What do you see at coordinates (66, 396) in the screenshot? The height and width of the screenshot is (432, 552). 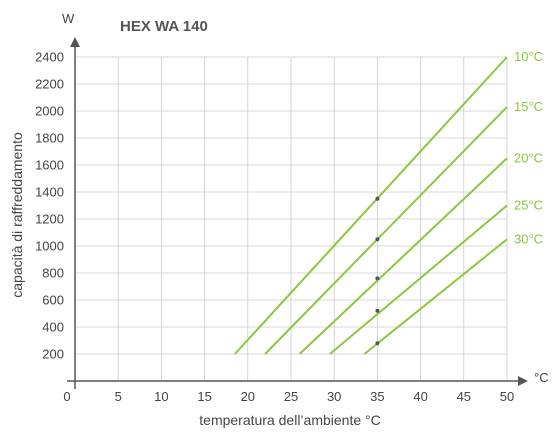 I see `x-tick-label-0: 0` at bounding box center [66, 396].